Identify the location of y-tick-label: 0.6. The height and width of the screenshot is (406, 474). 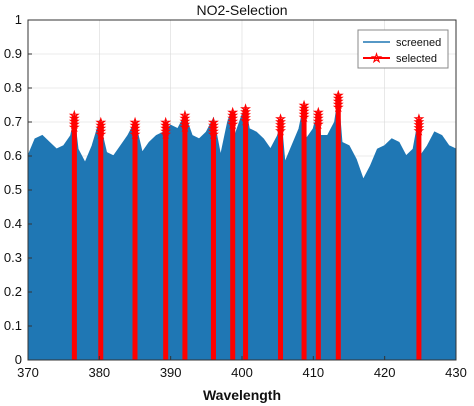
(13, 155).